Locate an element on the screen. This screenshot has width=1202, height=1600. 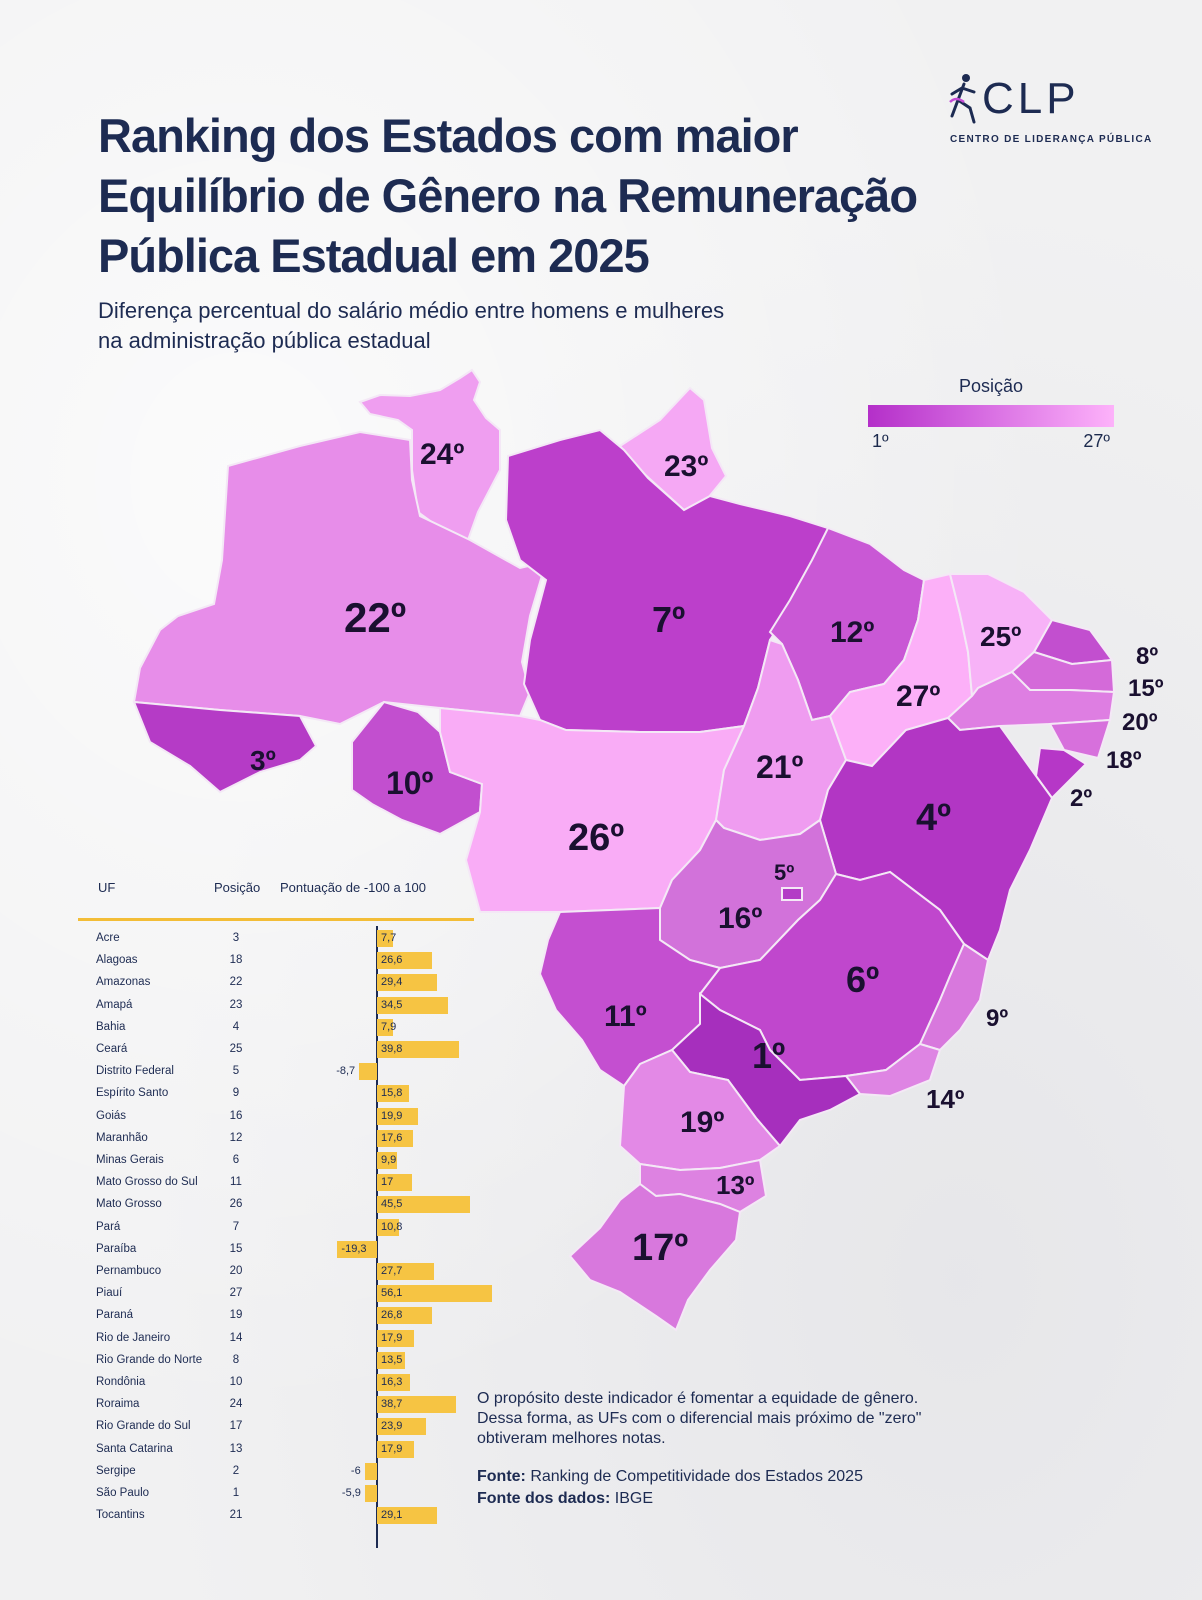
table-row: Pernambuco 20 27,7 is located at coordinates (278, 1272).